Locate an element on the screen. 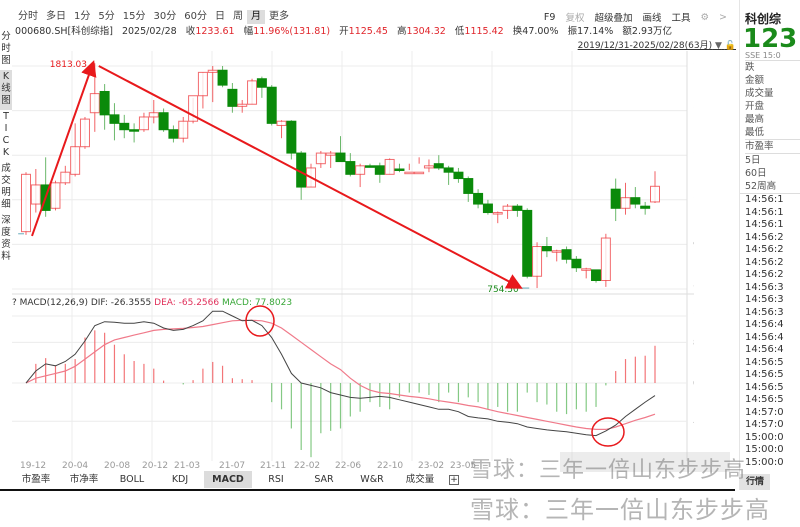 The height and width of the screenshot is (527, 800). high-value: 1304.32 is located at coordinates (426, 31).